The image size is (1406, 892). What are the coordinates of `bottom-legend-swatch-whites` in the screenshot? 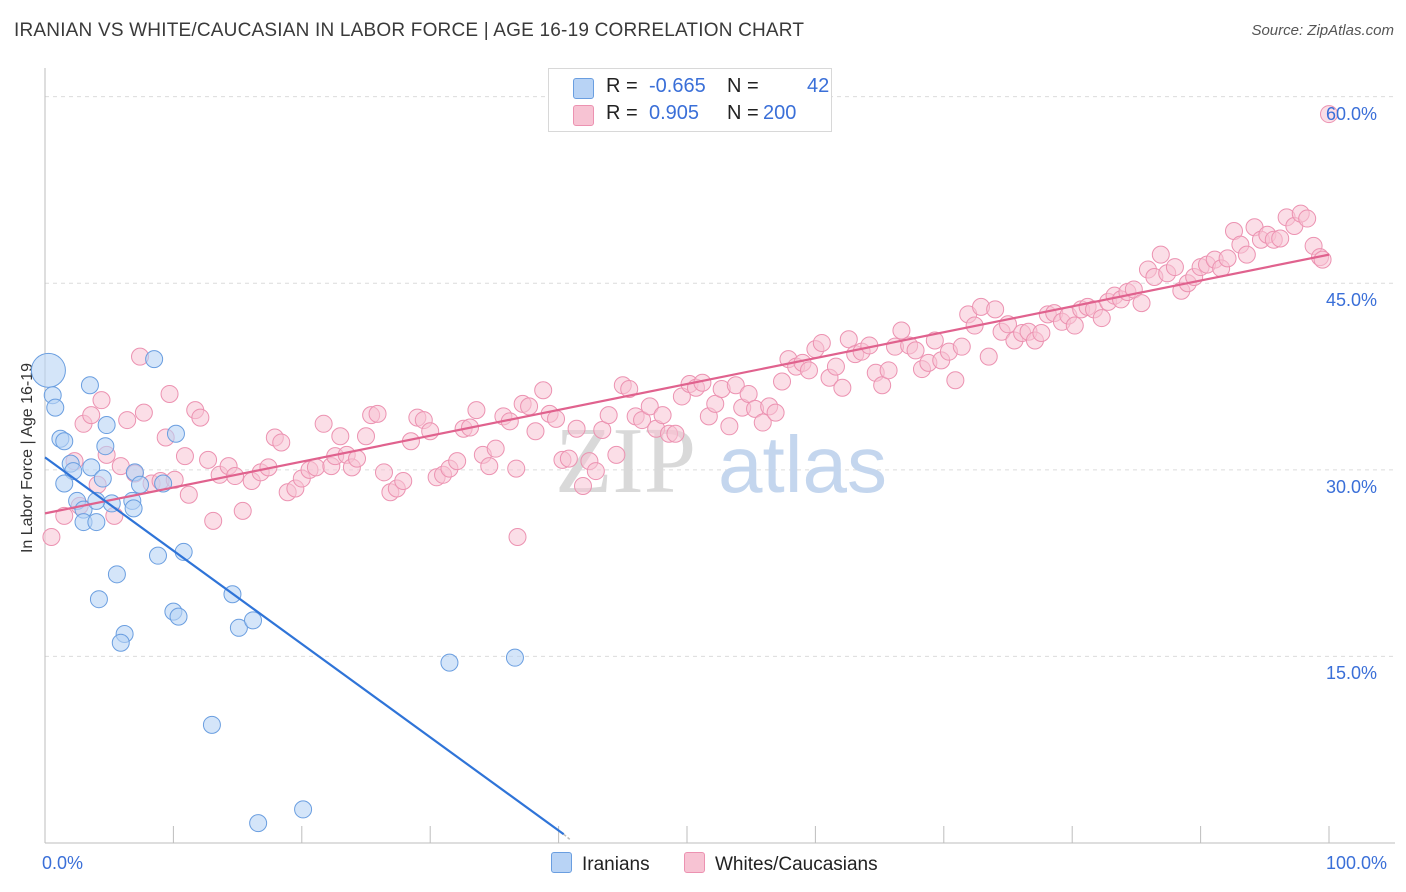 It's located at (694, 862).